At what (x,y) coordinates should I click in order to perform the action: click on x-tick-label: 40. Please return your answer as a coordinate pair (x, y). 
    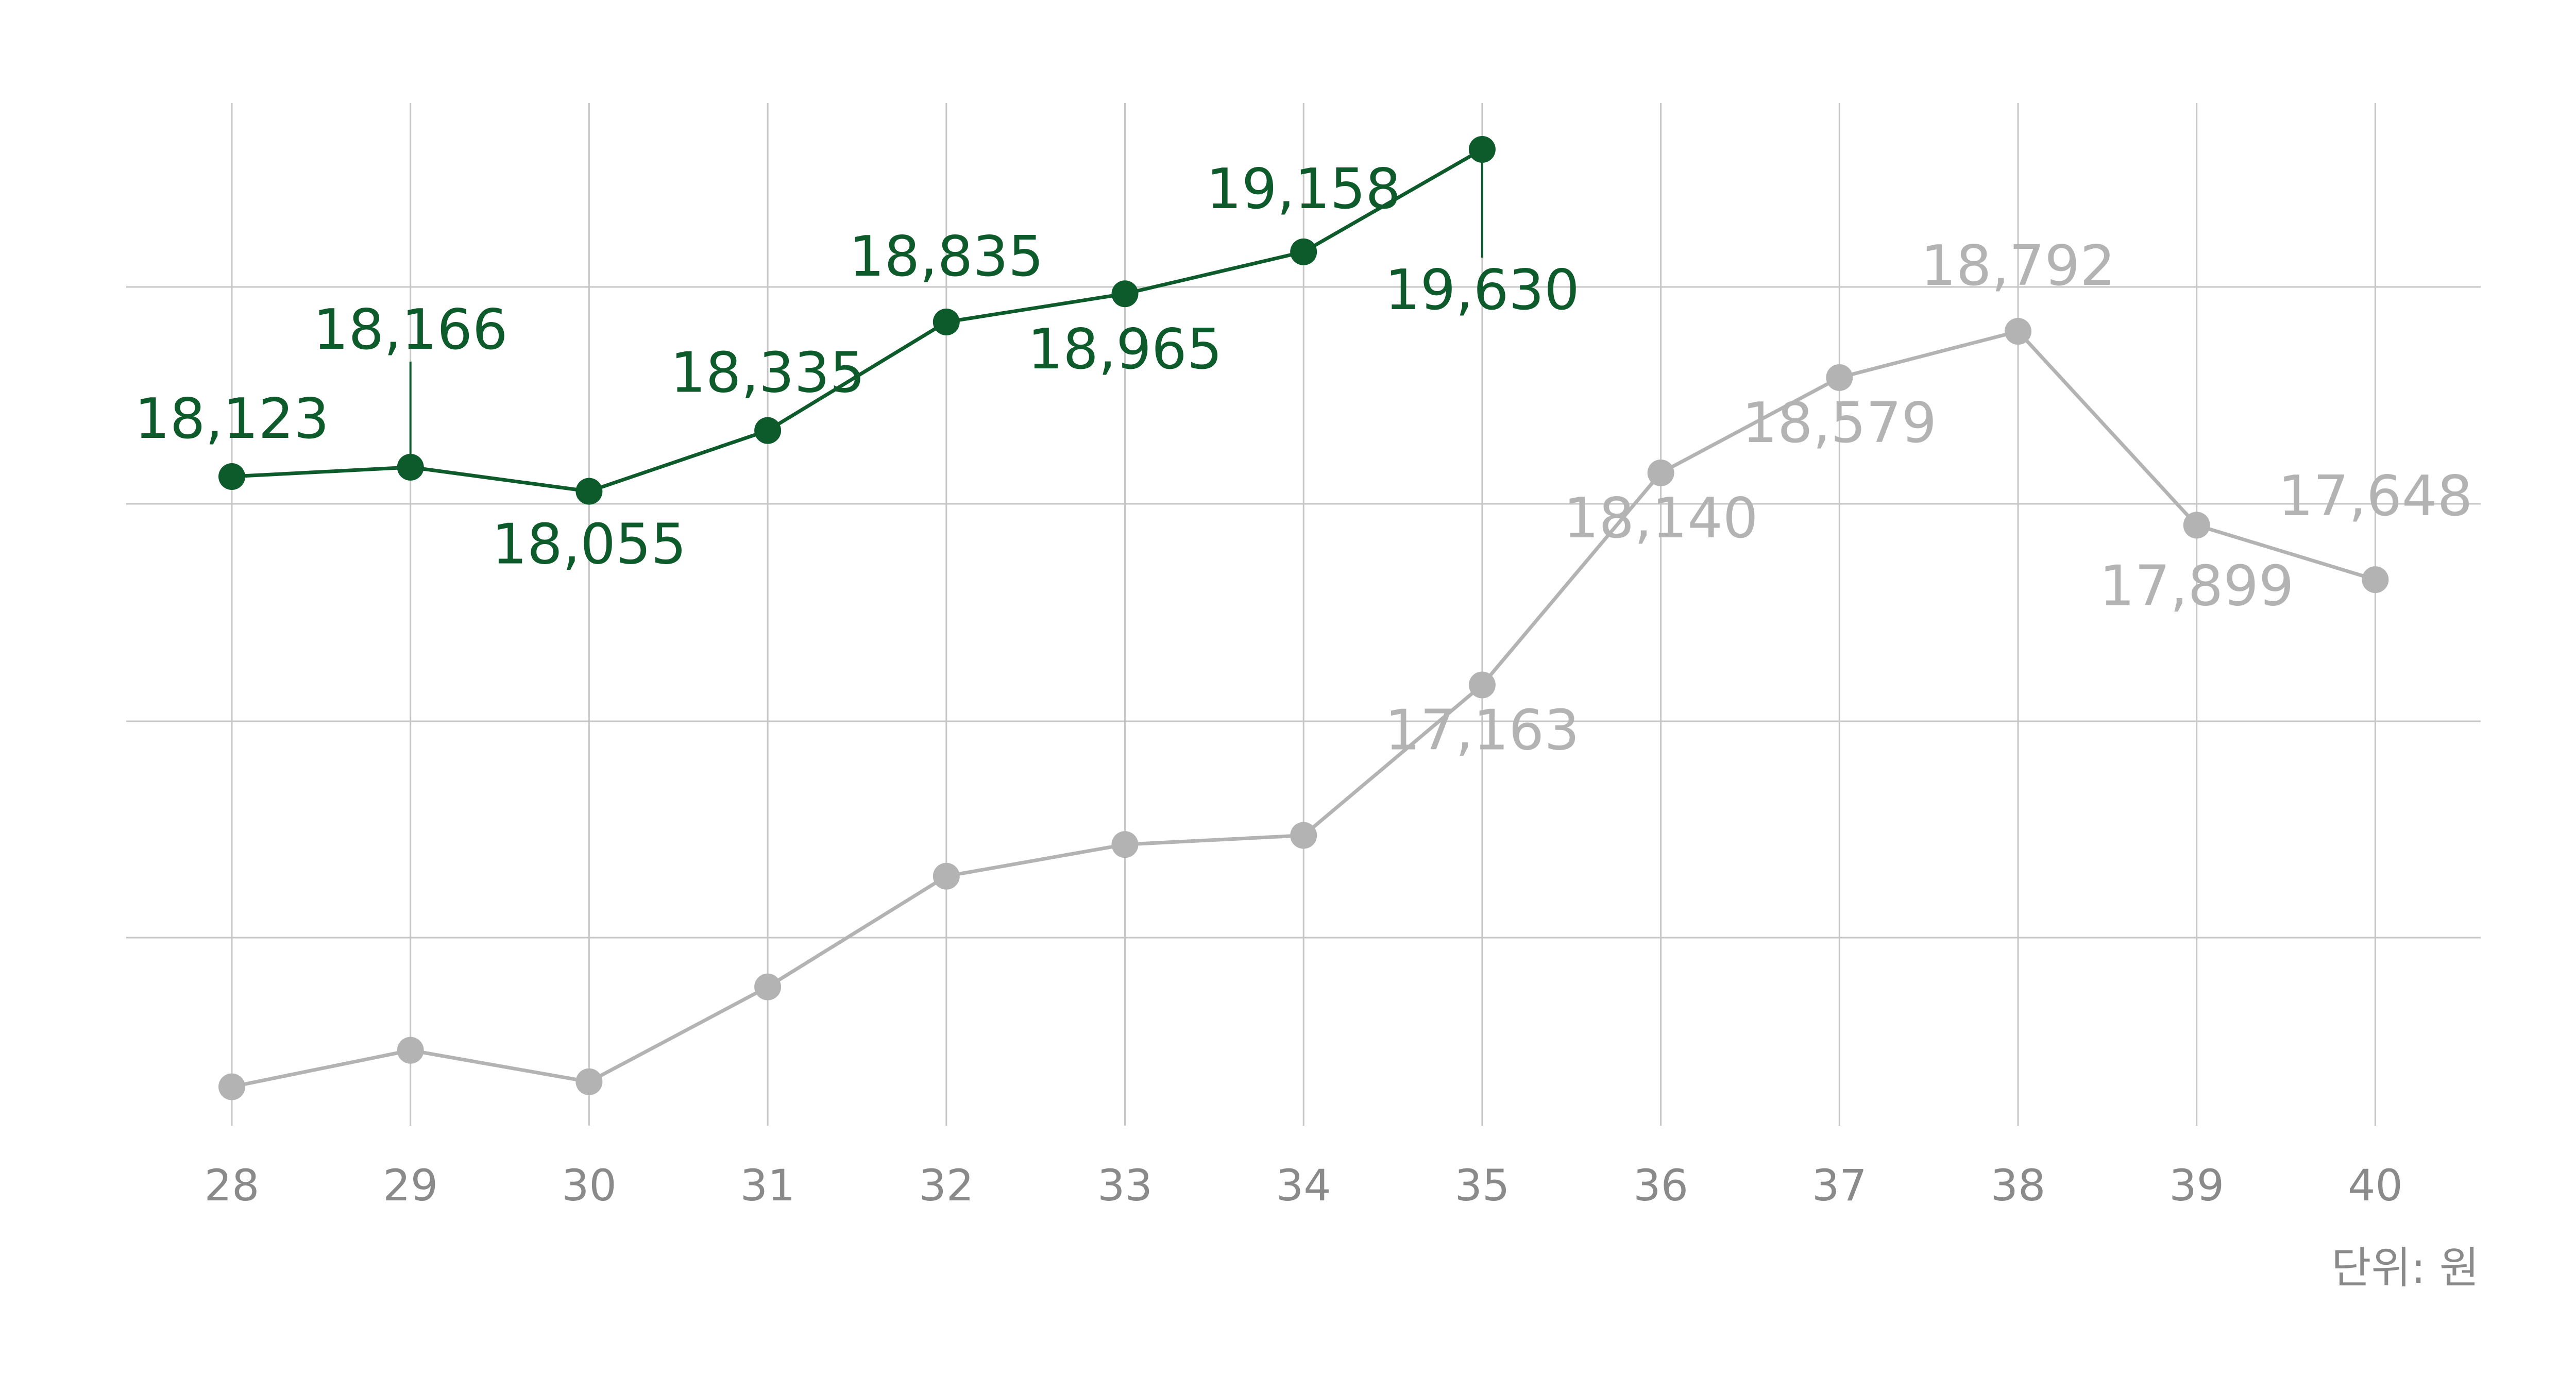
    Looking at the image, I should click on (2375, 1185).